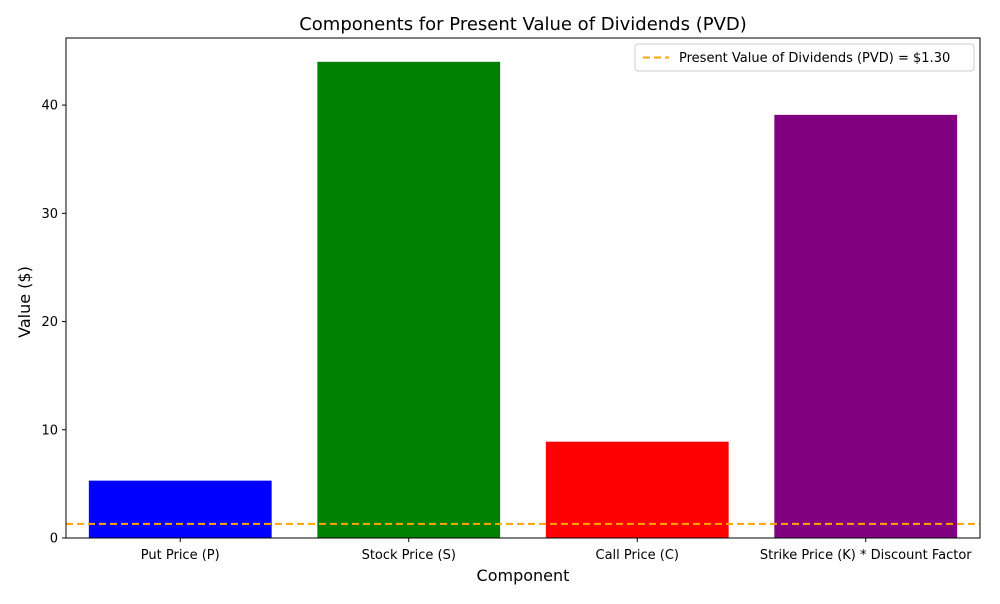  Describe the element at coordinates (180, 555) in the screenshot. I see `x-tick-label: Put Price (P)` at that location.